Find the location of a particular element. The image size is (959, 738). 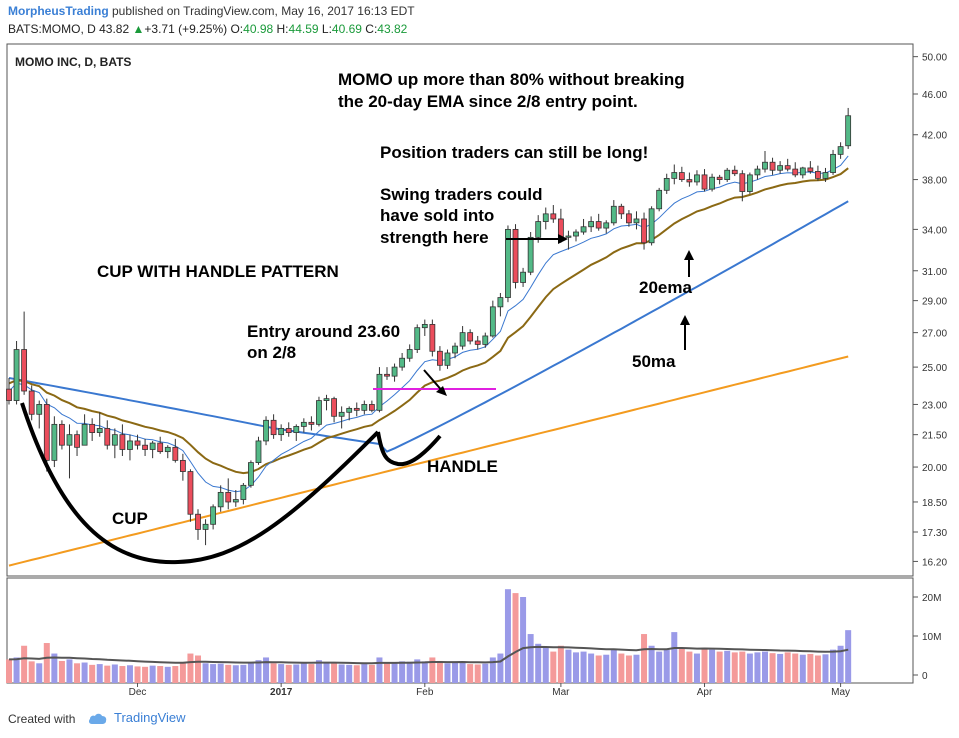

open-value: 40.98 is located at coordinates (258, 29).